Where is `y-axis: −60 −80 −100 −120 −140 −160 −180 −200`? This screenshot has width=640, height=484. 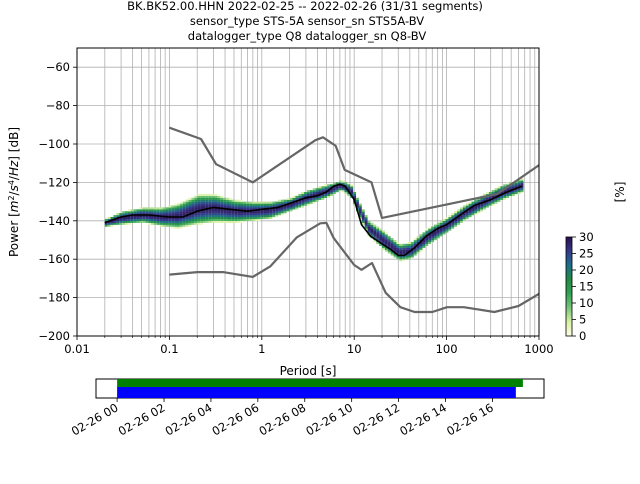
y-axis: −60 −80 −100 −120 −140 −160 −180 −200 is located at coordinates (57, 201).